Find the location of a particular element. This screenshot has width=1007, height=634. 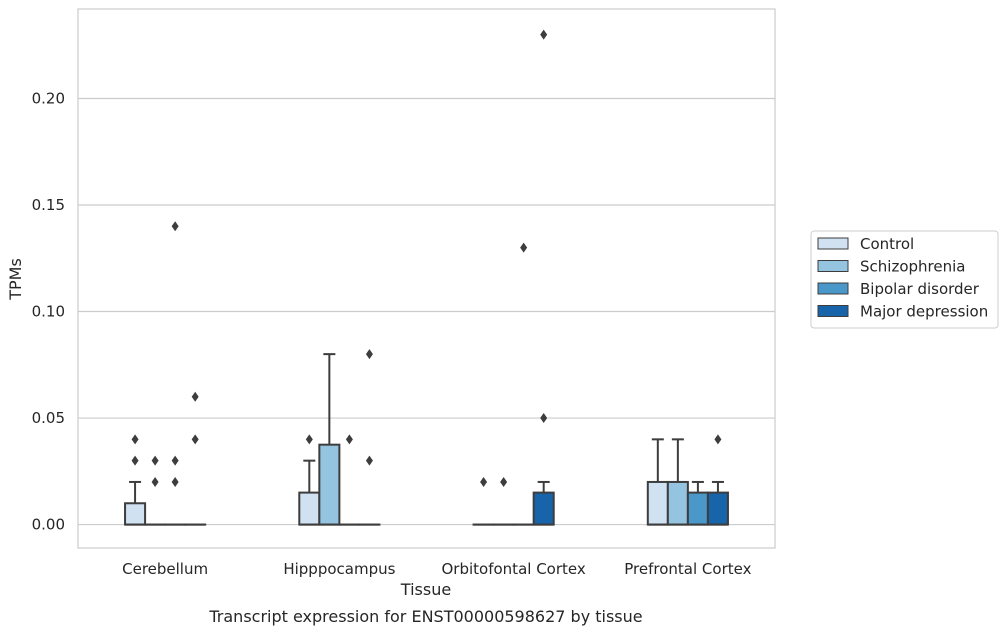

legend-frame is located at coordinates (904, 279).